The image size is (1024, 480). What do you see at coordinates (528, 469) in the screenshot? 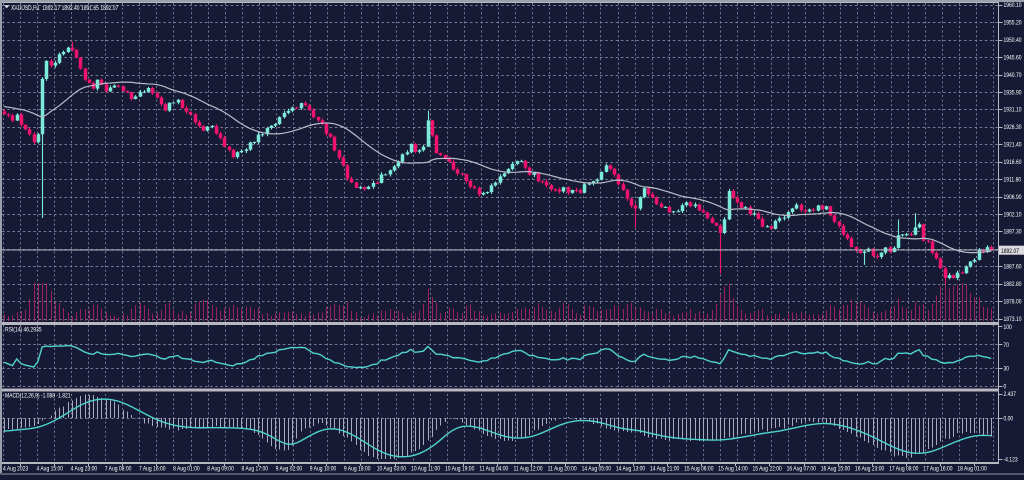
I see `svg-text: 11 Aug 12:00` at bounding box center [528, 469].